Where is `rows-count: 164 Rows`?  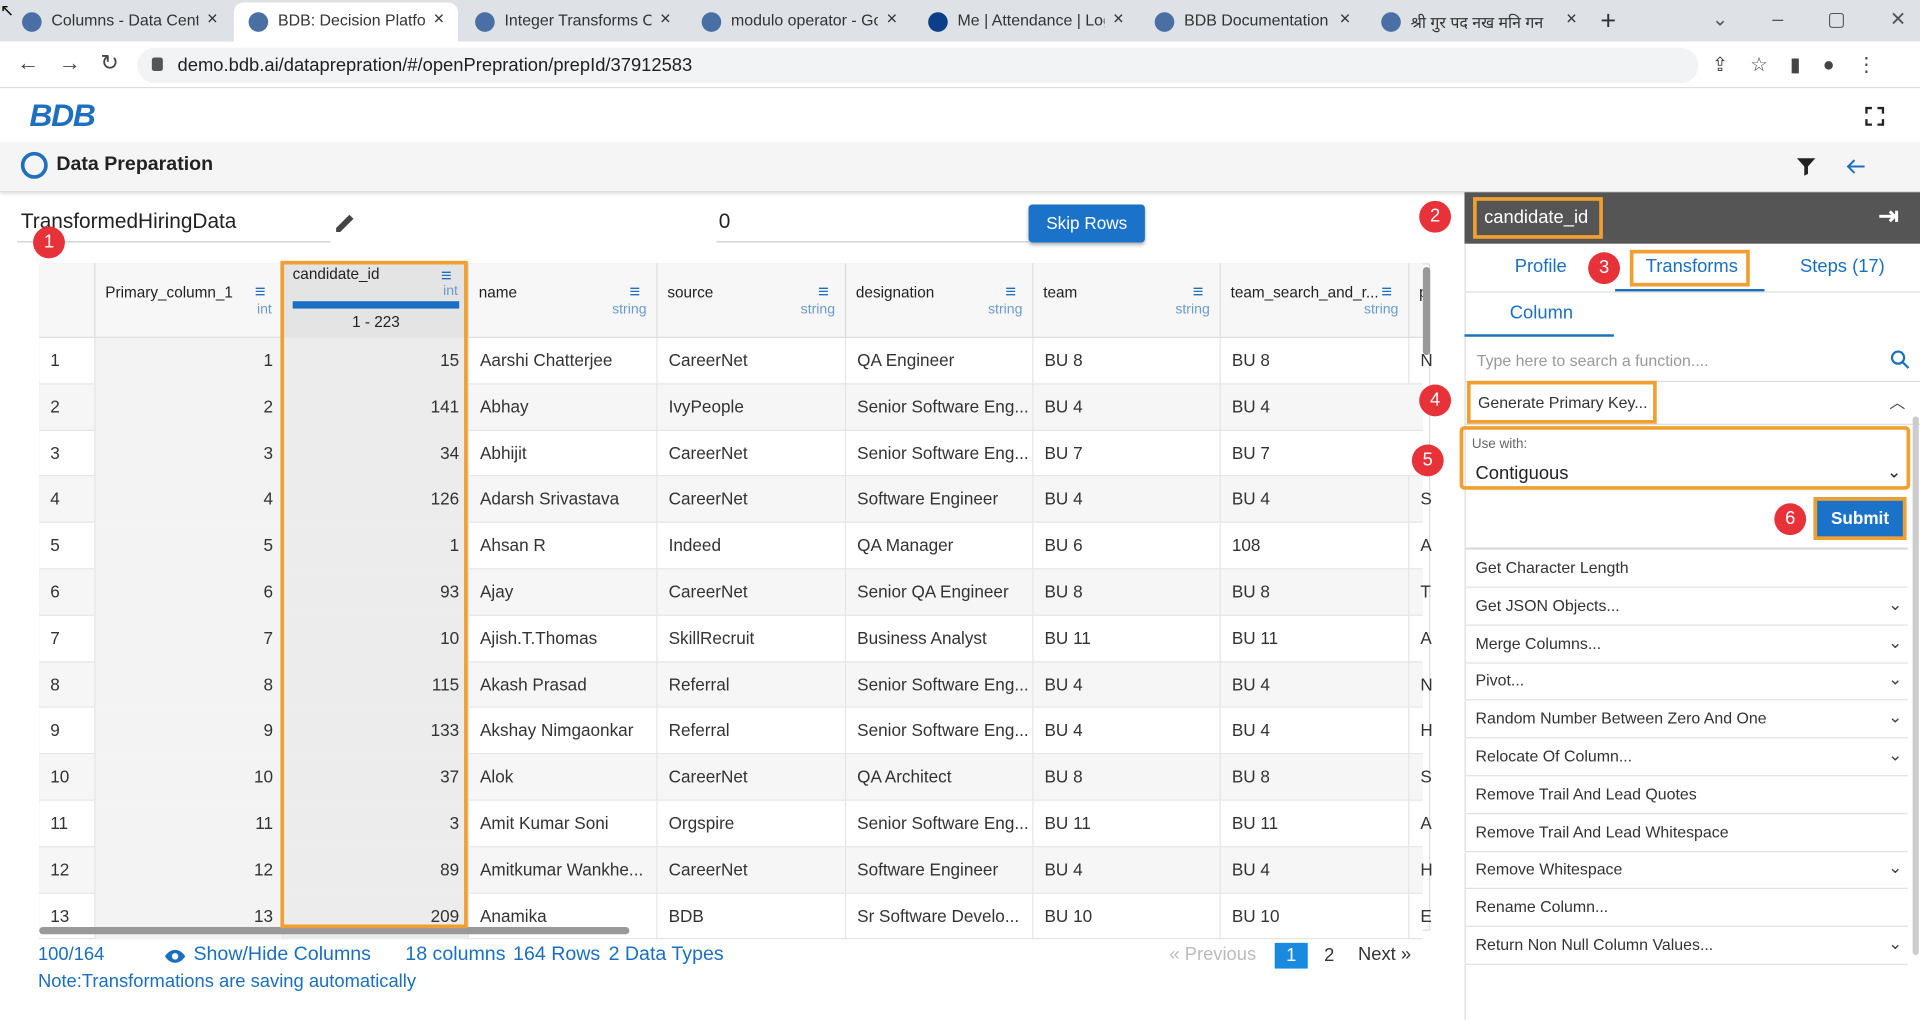 rows-count: 164 Rows is located at coordinates (557, 954).